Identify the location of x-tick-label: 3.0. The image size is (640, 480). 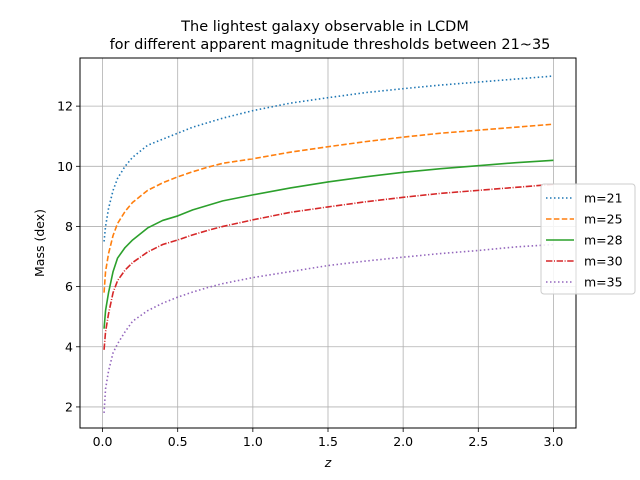
(554, 441).